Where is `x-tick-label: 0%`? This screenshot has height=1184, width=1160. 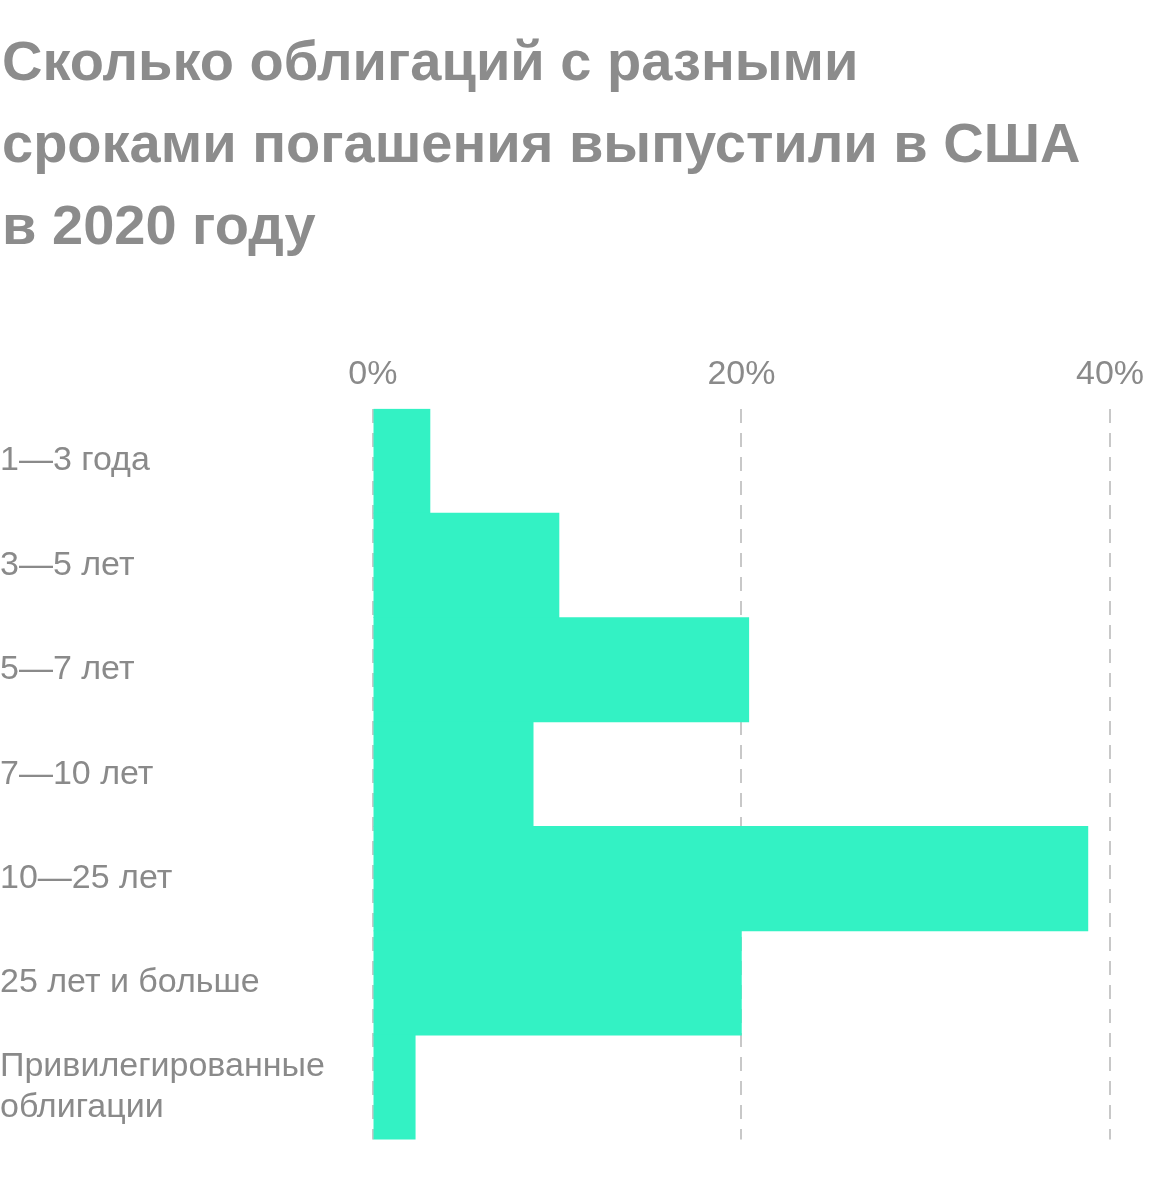 x-tick-label: 0% is located at coordinates (373, 371).